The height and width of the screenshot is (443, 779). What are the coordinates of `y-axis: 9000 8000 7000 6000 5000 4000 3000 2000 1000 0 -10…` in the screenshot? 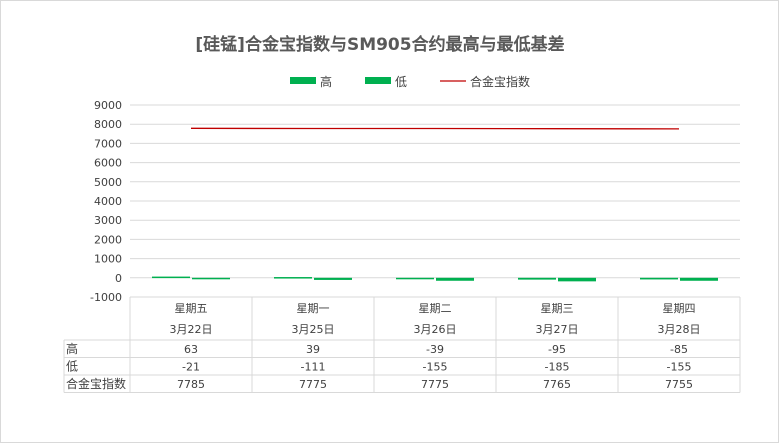 It's located at (106, 201).